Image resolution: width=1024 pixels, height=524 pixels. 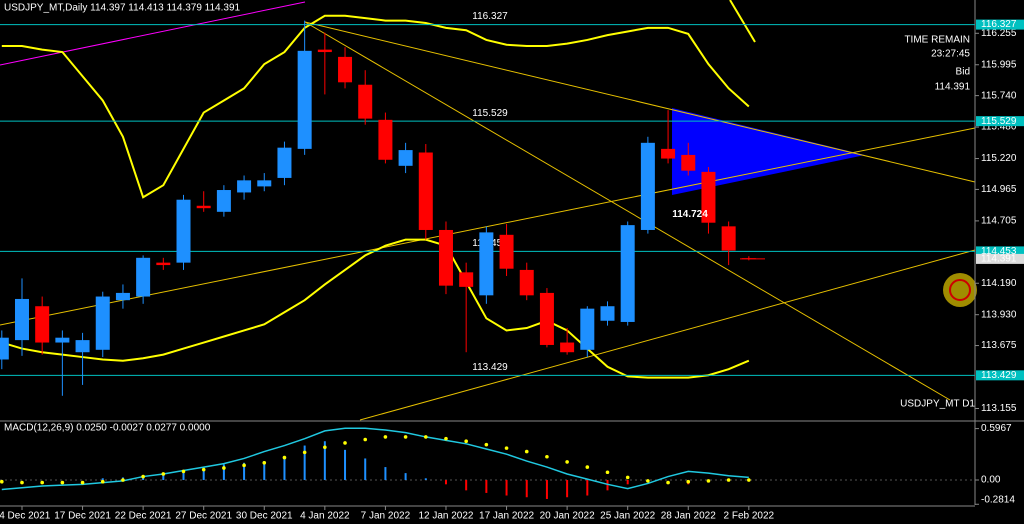 I want to click on x-tick-label: 14 Dec 2021, so click(x=25, y=516).